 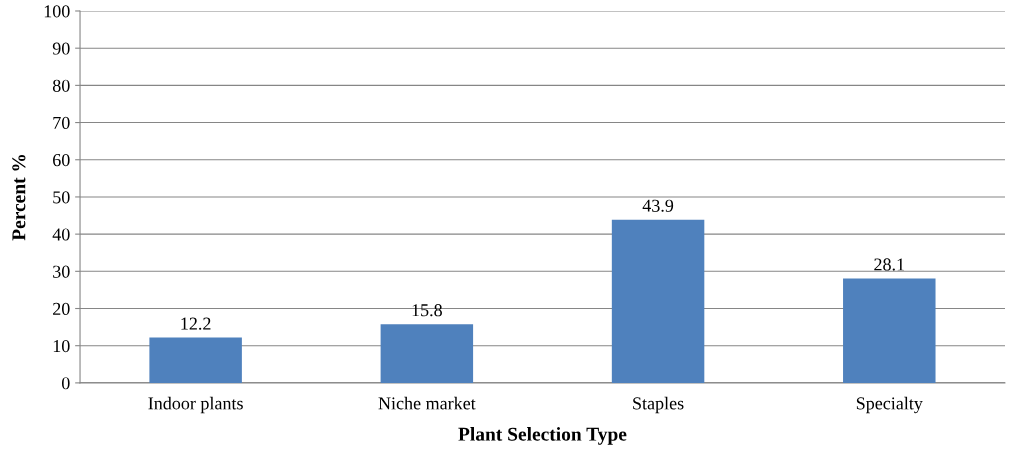 I want to click on data-label: 12.2, so click(x=196, y=323).